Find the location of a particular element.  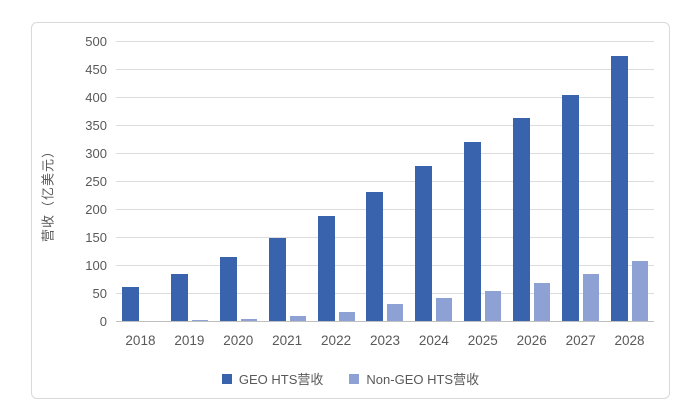

x-label-2021: 2021 is located at coordinates (287, 340).